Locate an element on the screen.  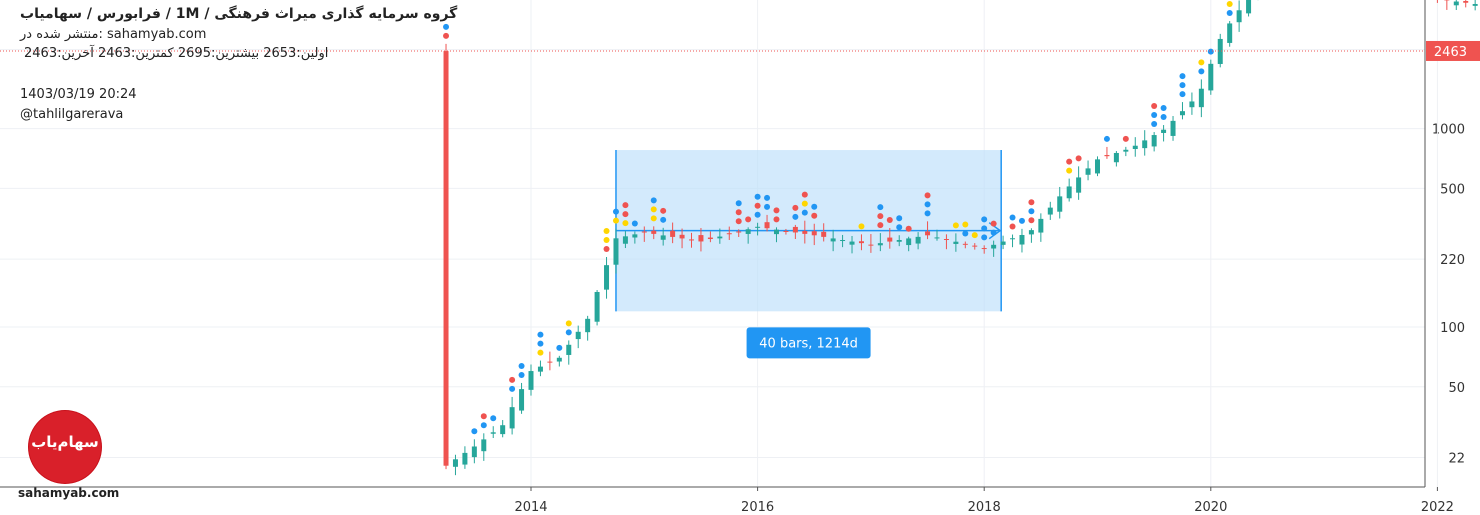
y-tick-label: 50 is located at coordinates (1456, 388).